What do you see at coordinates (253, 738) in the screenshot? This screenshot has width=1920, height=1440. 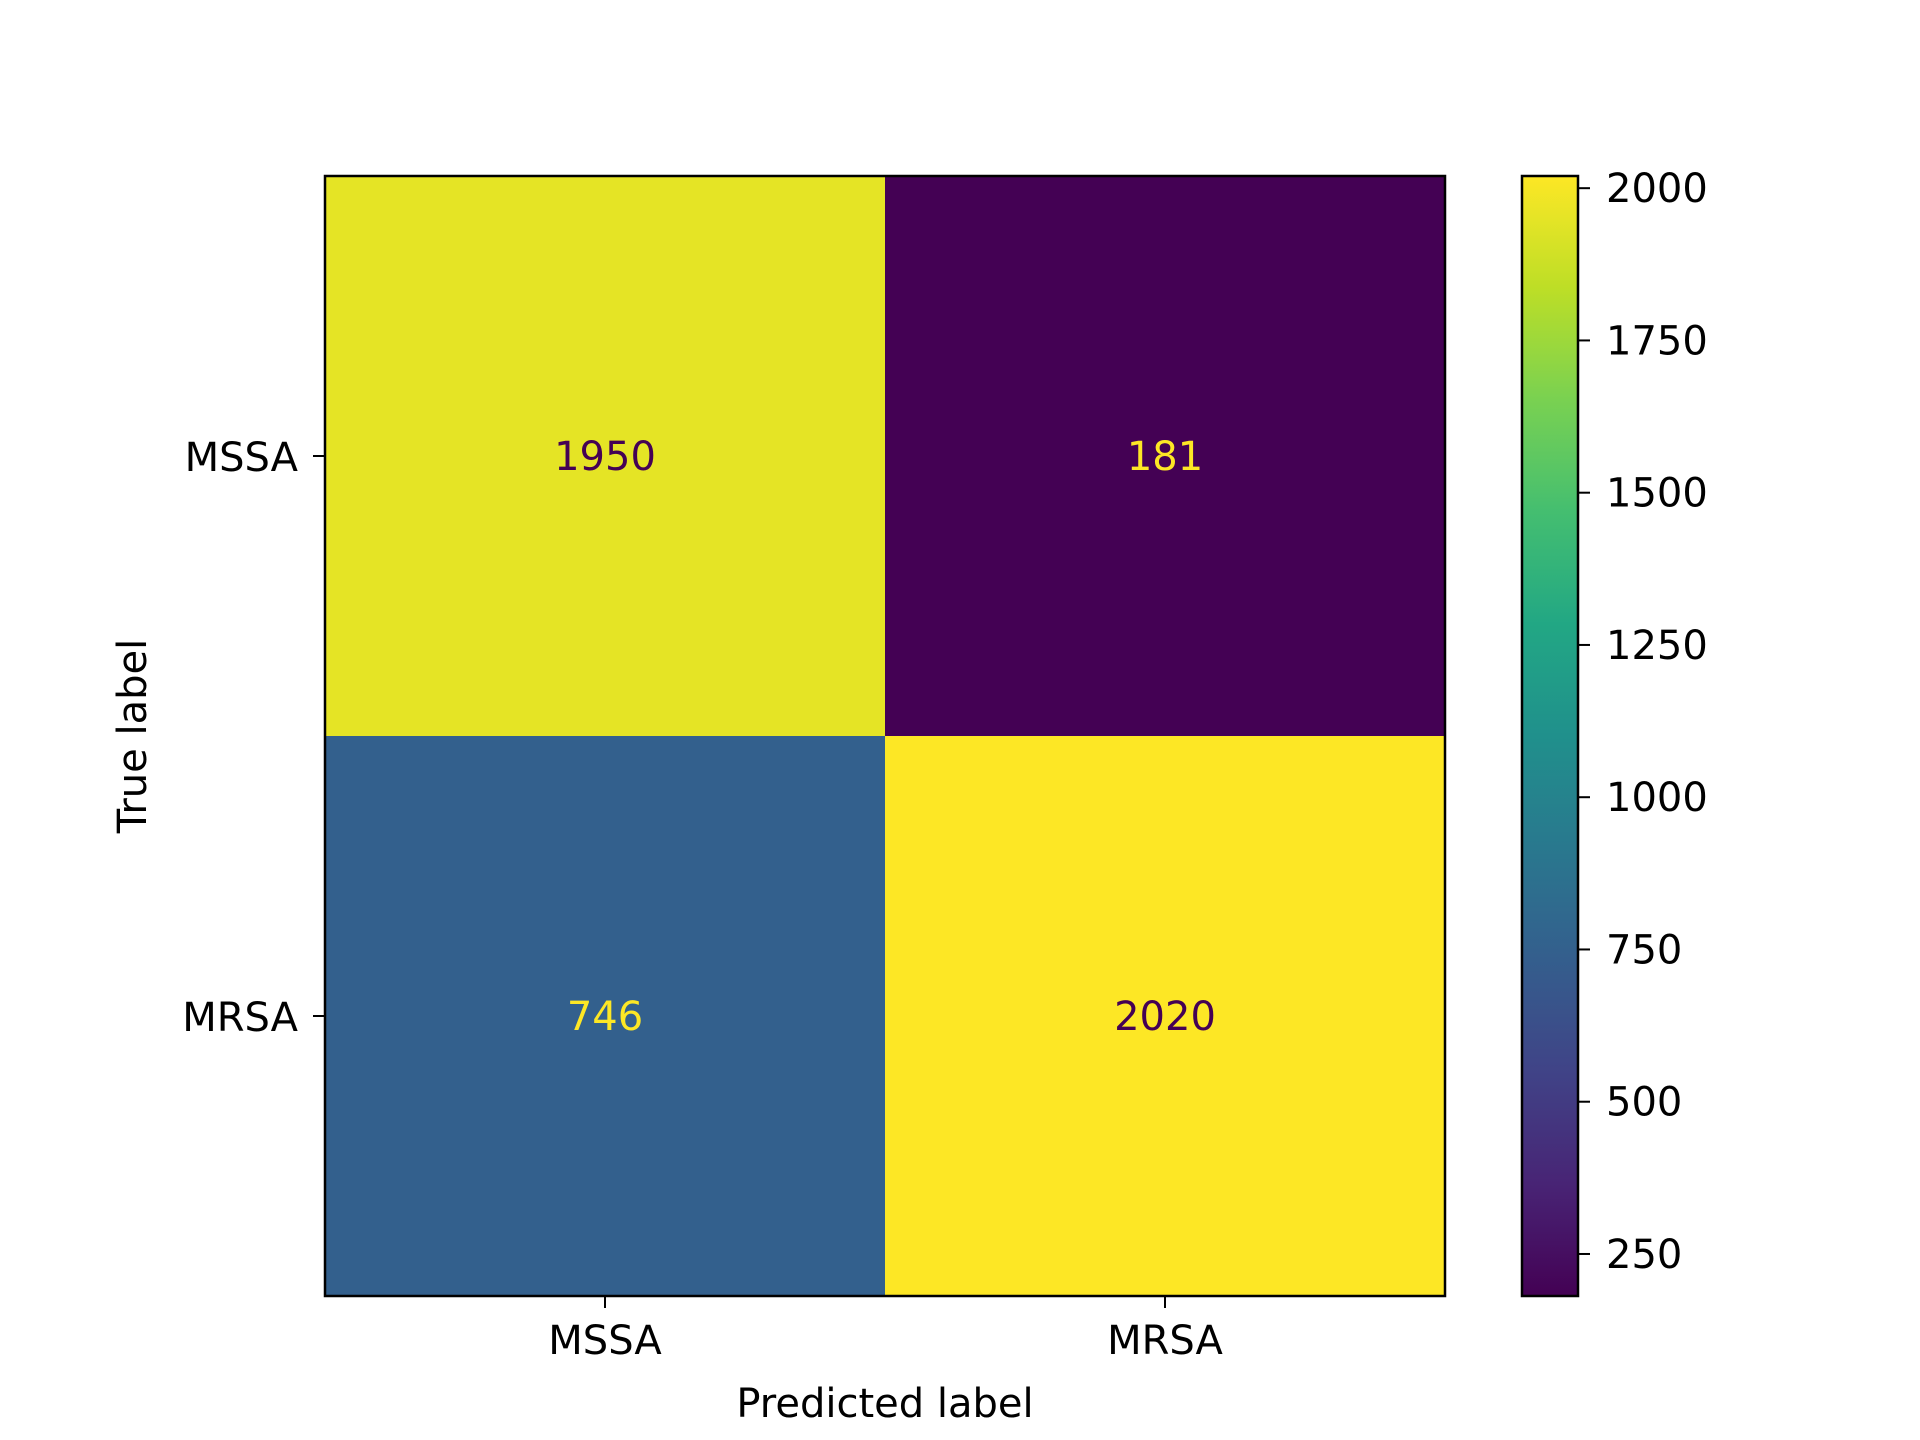 I see `y-axis-ticks: MSSA MRSA` at bounding box center [253, 738].